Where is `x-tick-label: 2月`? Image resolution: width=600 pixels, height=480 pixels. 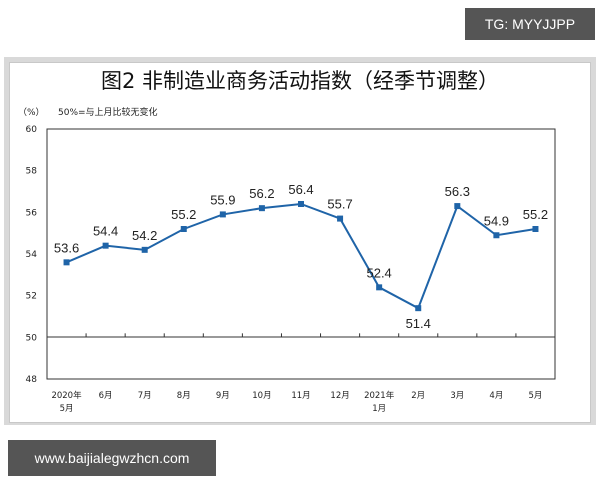 x-tick-label: 2月 is located at coordinates (418, 396).